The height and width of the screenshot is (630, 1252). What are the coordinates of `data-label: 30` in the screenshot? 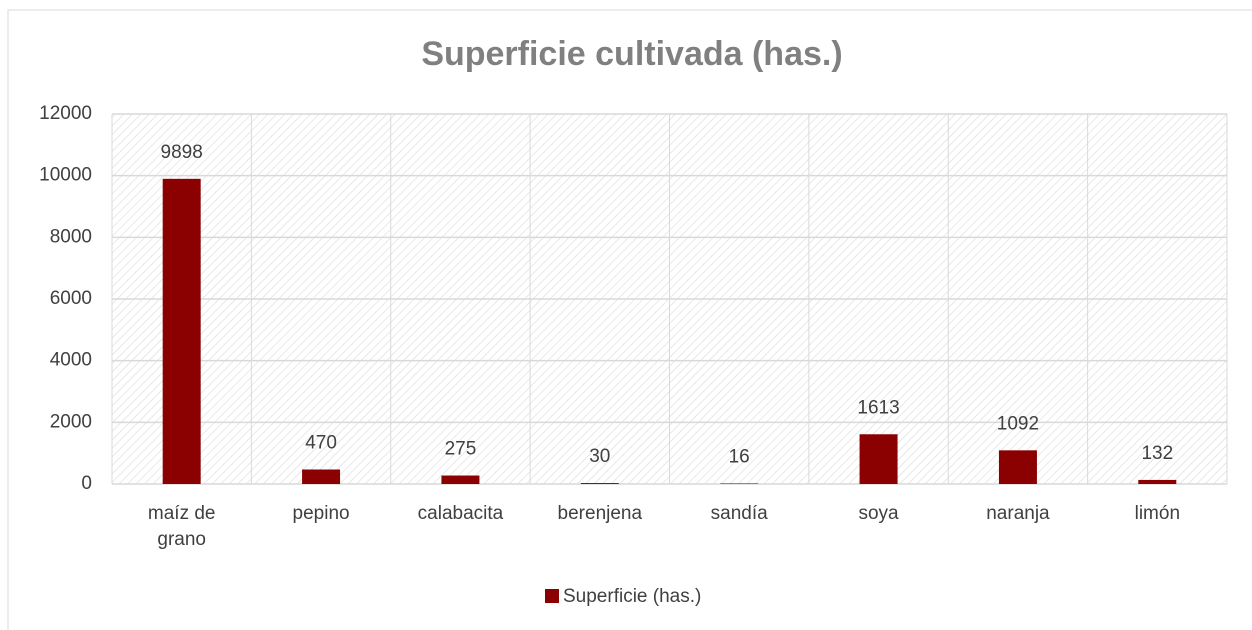 It's located at (599, 456).